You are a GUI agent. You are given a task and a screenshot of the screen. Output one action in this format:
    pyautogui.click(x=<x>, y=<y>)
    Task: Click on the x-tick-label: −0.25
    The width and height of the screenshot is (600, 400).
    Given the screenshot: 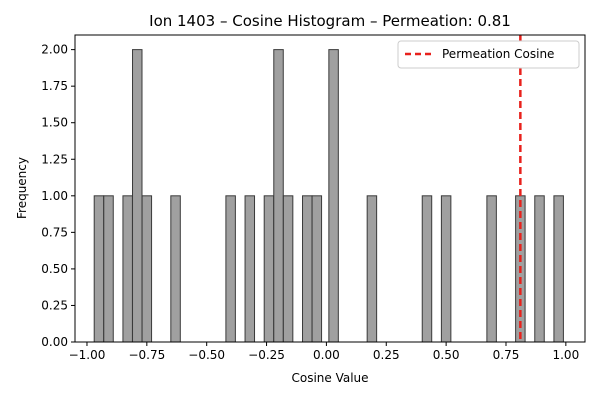 What is the action you would take?
    pyautogui.click(x=266, y=355)
    